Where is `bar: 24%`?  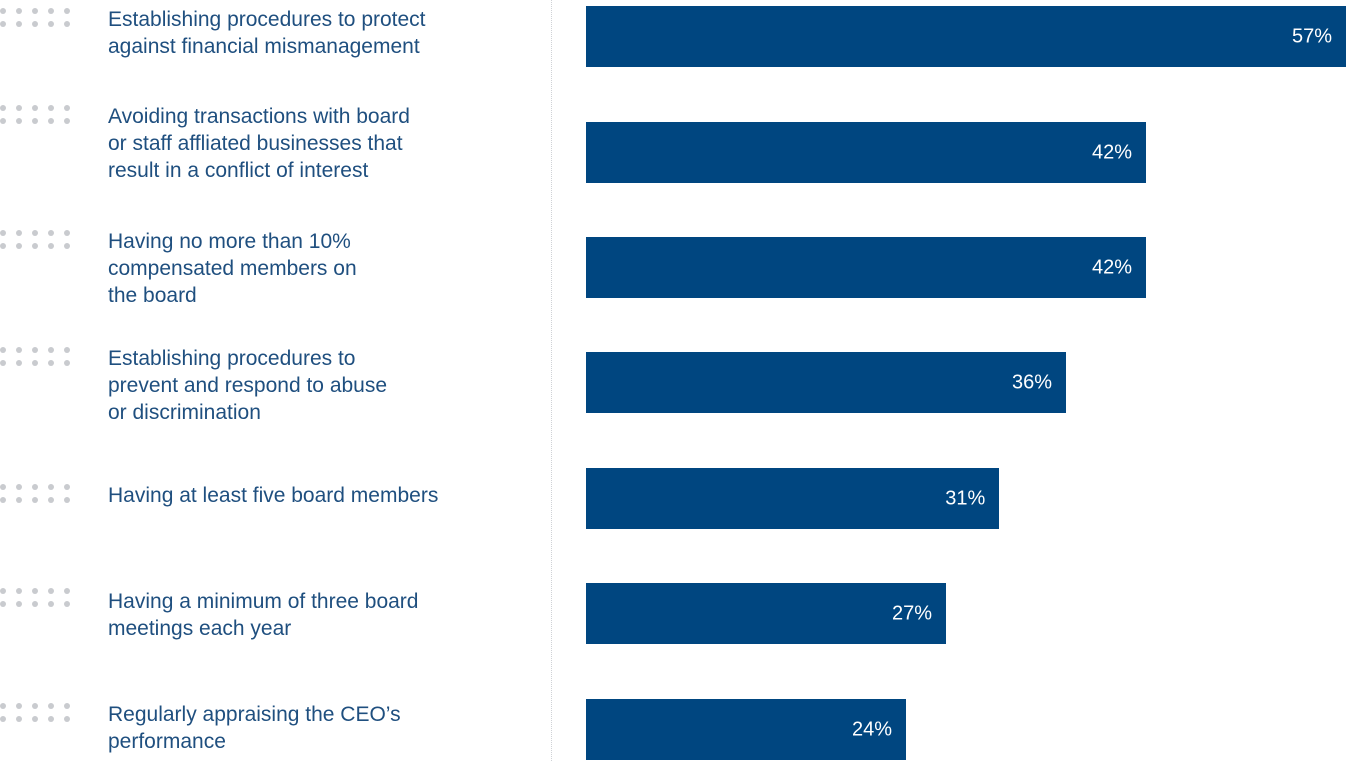
bar: 24% is located at coordinates (746, 729).